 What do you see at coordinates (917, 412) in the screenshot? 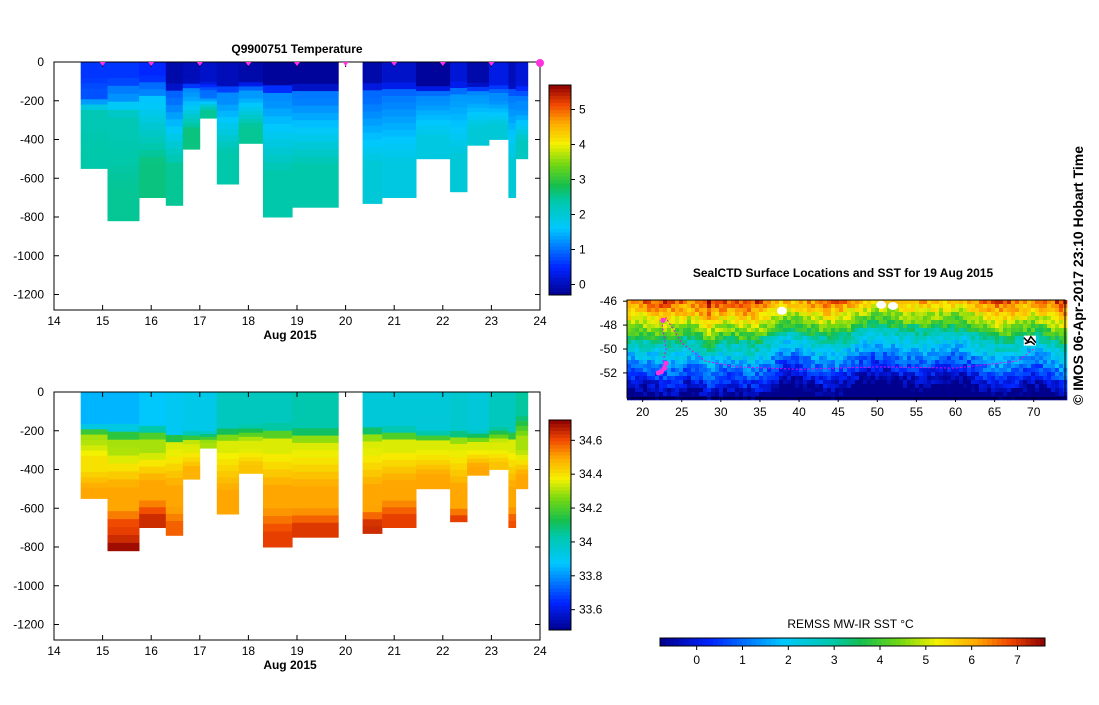
I see `map-x-tick-label: 55` at bounding box center [917, 412].